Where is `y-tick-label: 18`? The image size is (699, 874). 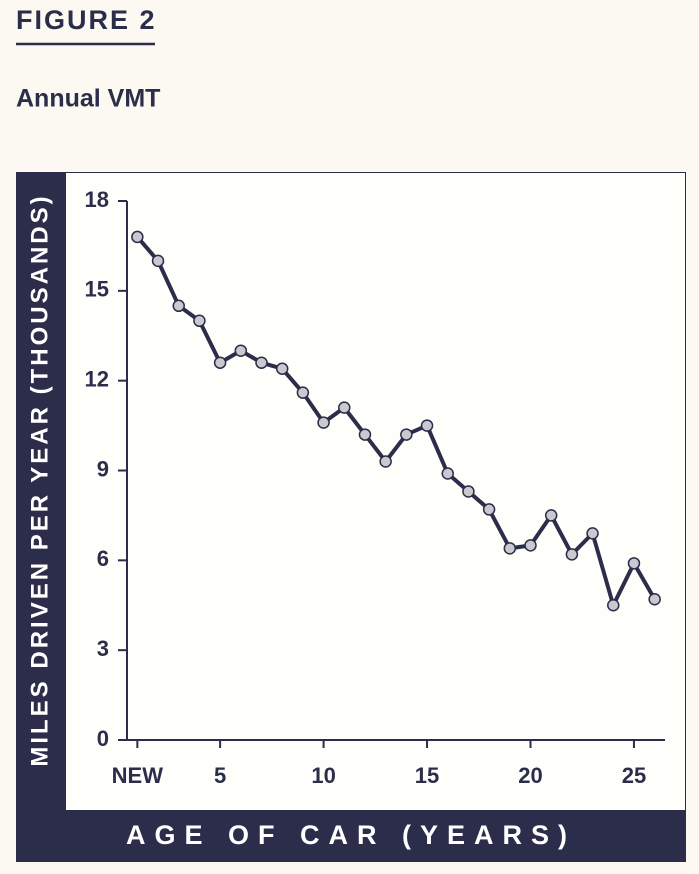
y-tick-label: 18 is located at coordinates (97, 199).